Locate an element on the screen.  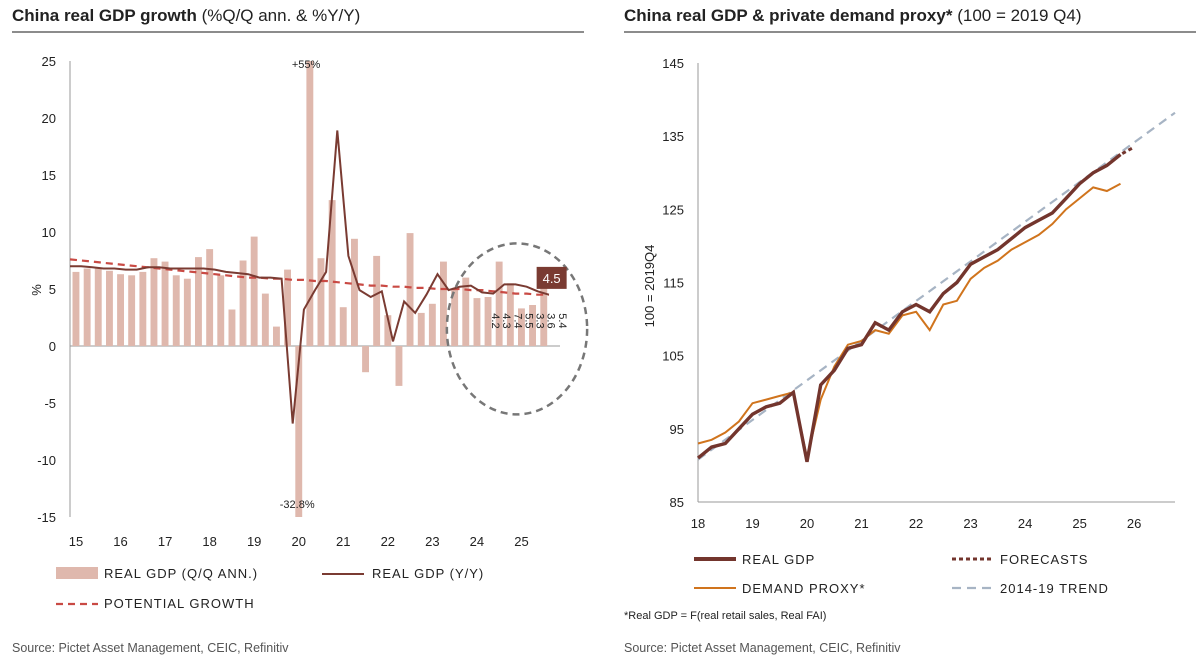
bar-value-label: 7.4 is located at coordinates (517, 320).